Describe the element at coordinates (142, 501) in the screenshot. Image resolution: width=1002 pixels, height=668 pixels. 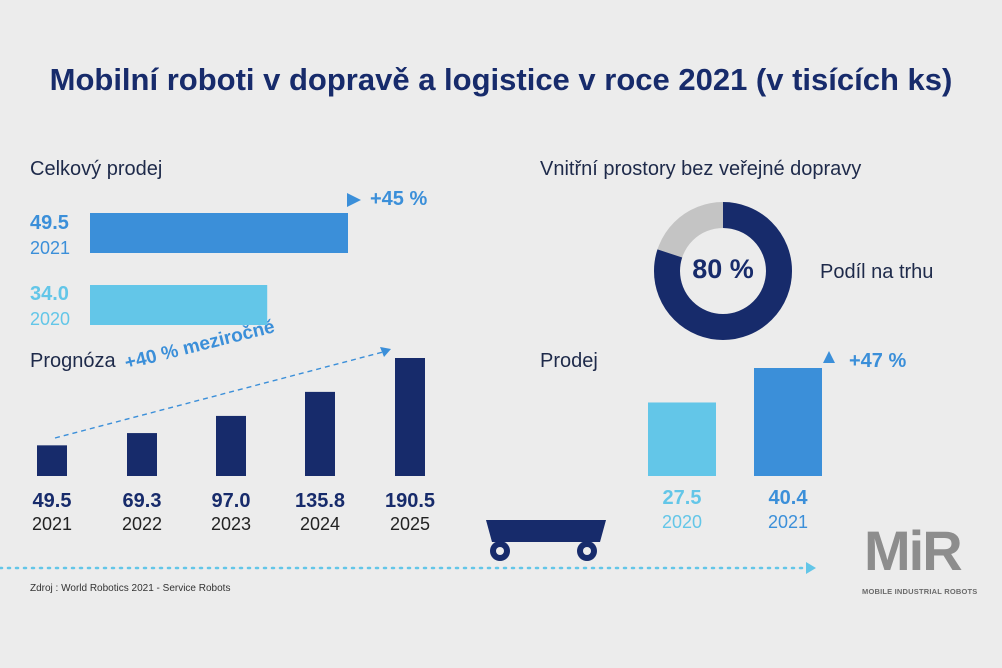
I see `forecast-value-2022: 69.3` at that location.